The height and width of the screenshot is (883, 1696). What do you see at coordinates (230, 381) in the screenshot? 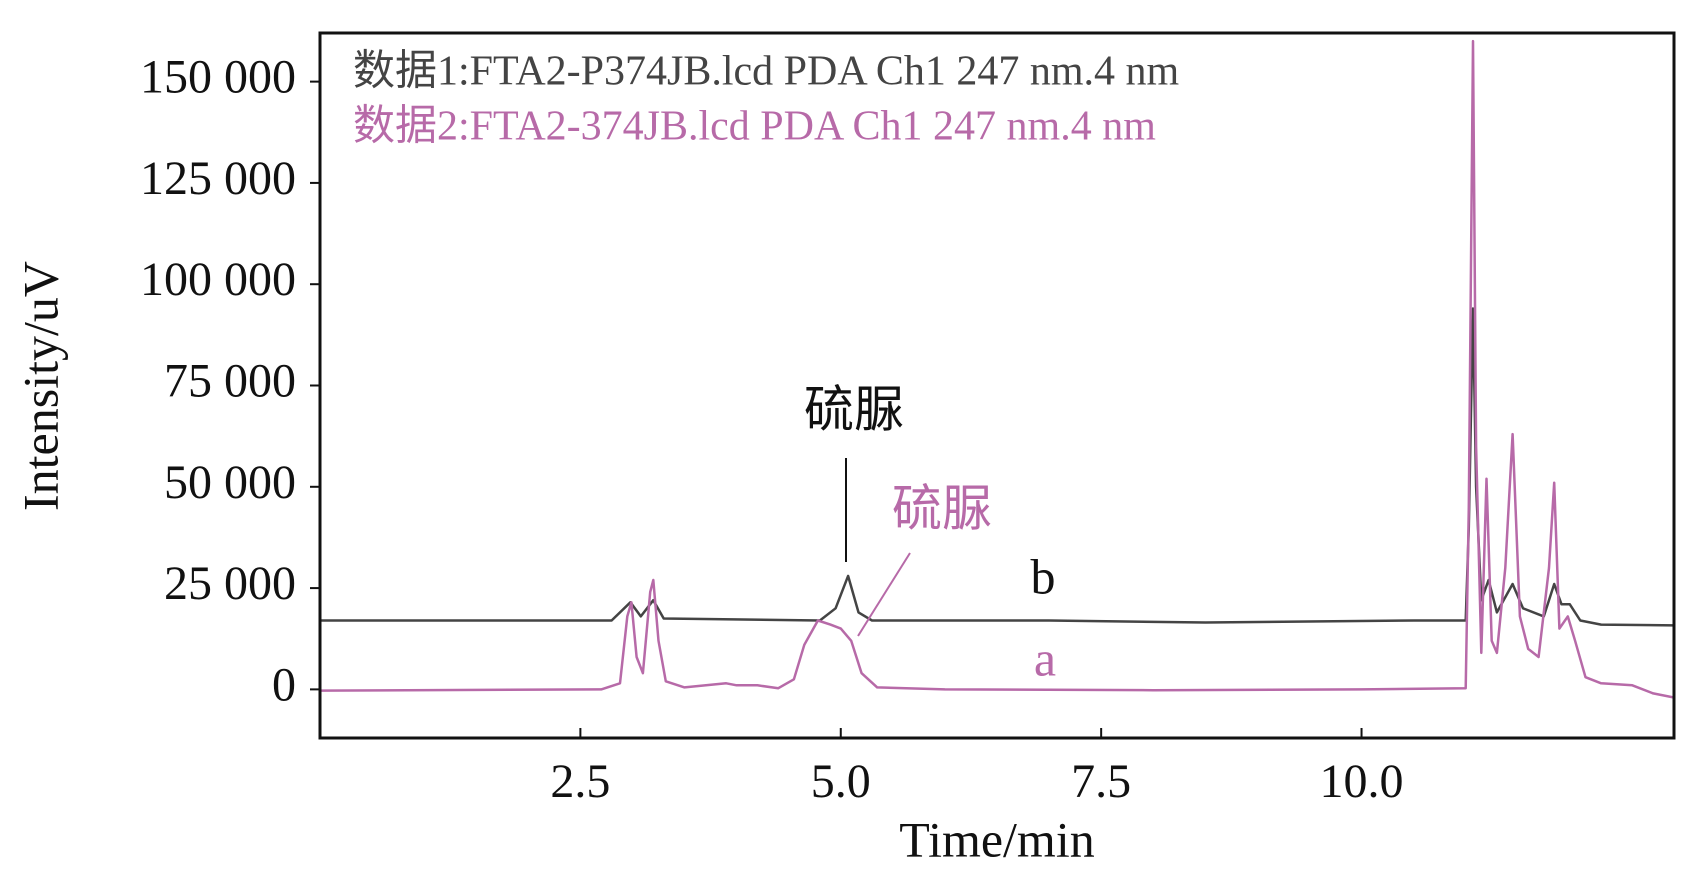
I see `y-tick-label: 75 000` at bounding box center [230, 381].